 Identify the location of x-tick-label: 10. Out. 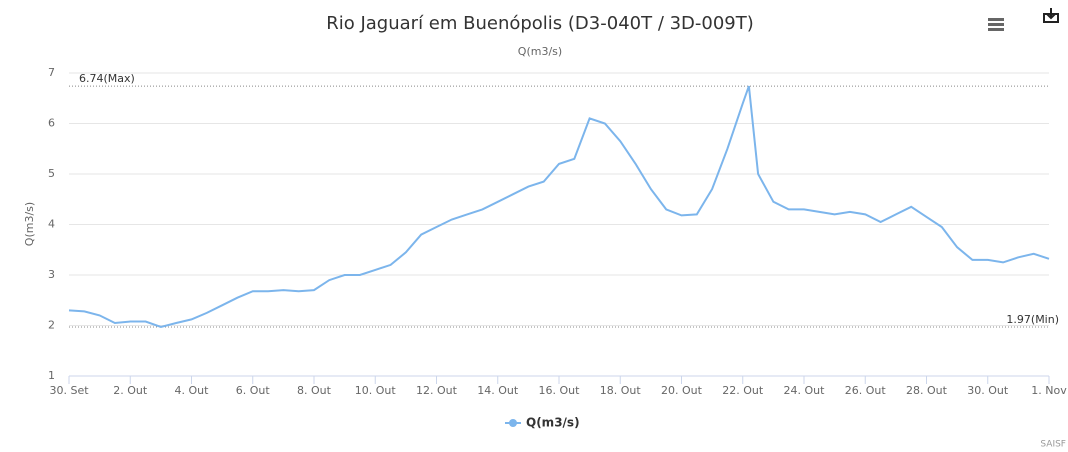
(376, 390).